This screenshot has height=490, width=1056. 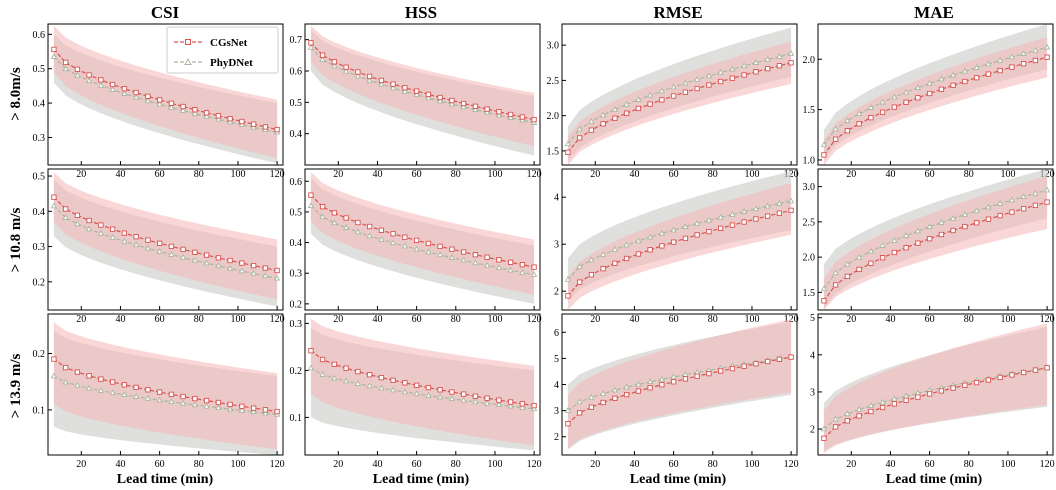 I want to click on x-axis-label-mae: Lead time (min), so click(x=934, y=479).